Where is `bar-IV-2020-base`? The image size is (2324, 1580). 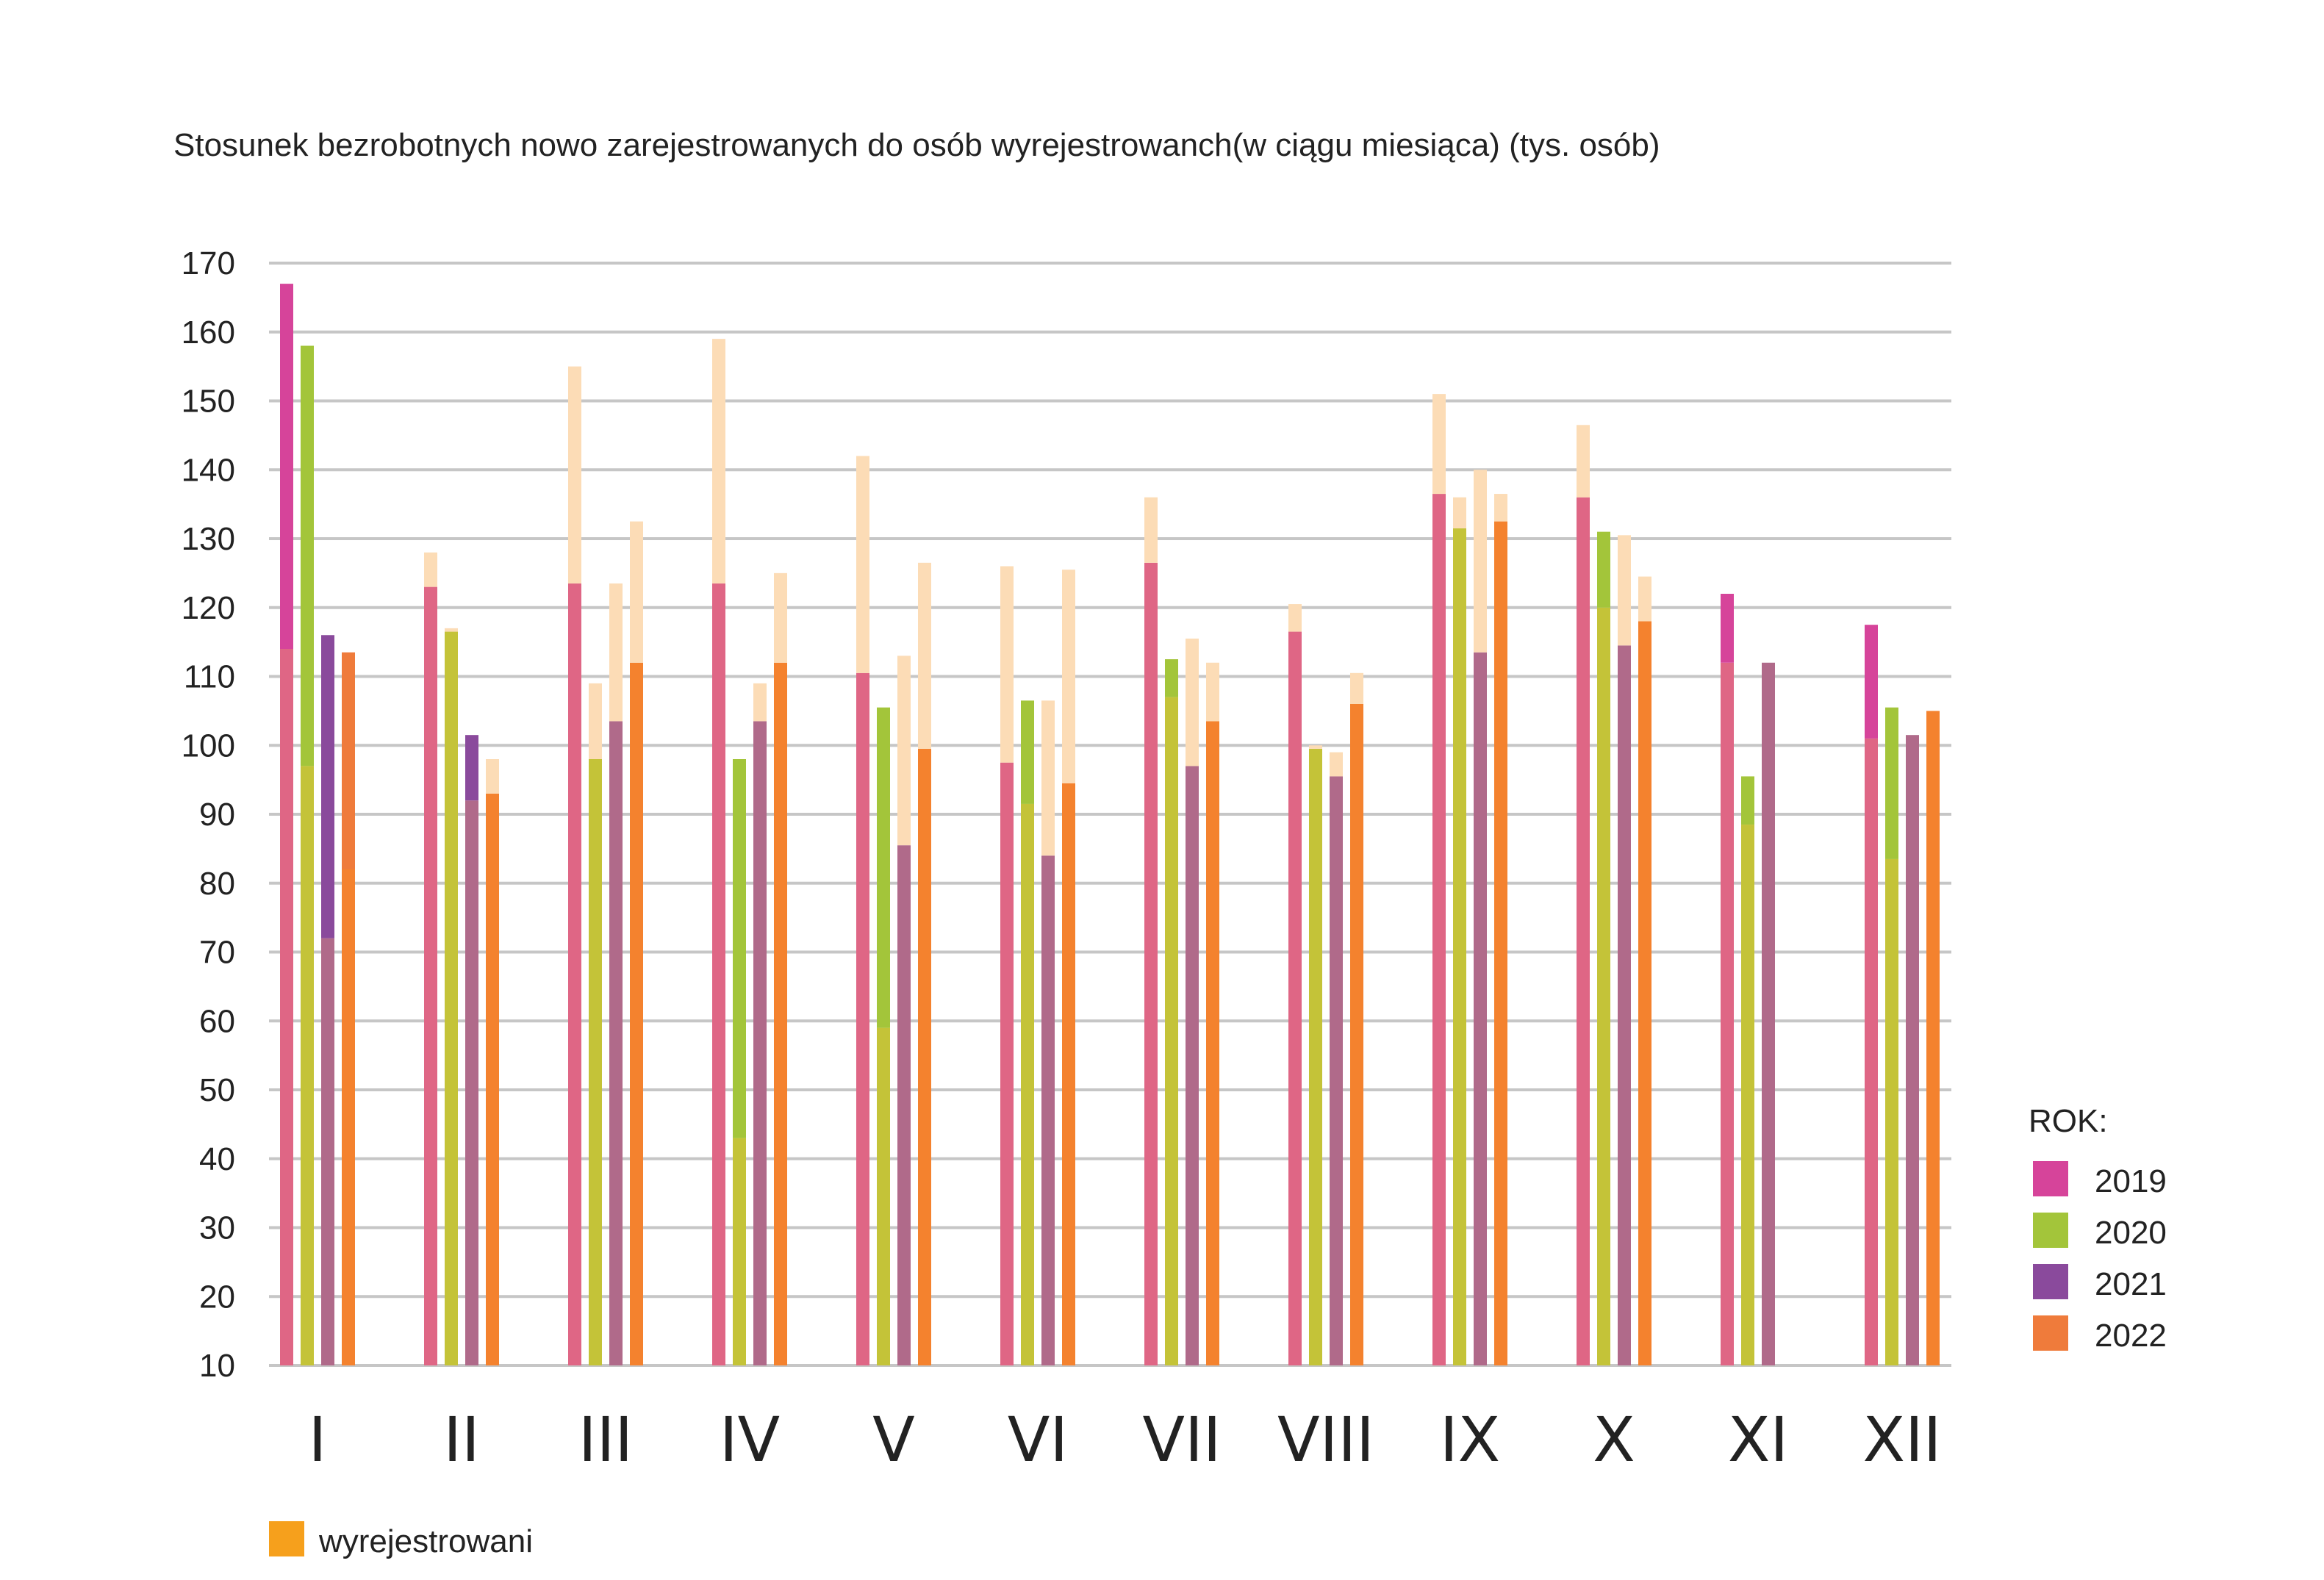 bar-IV-2020-base is located at coordinates (739, 1251).